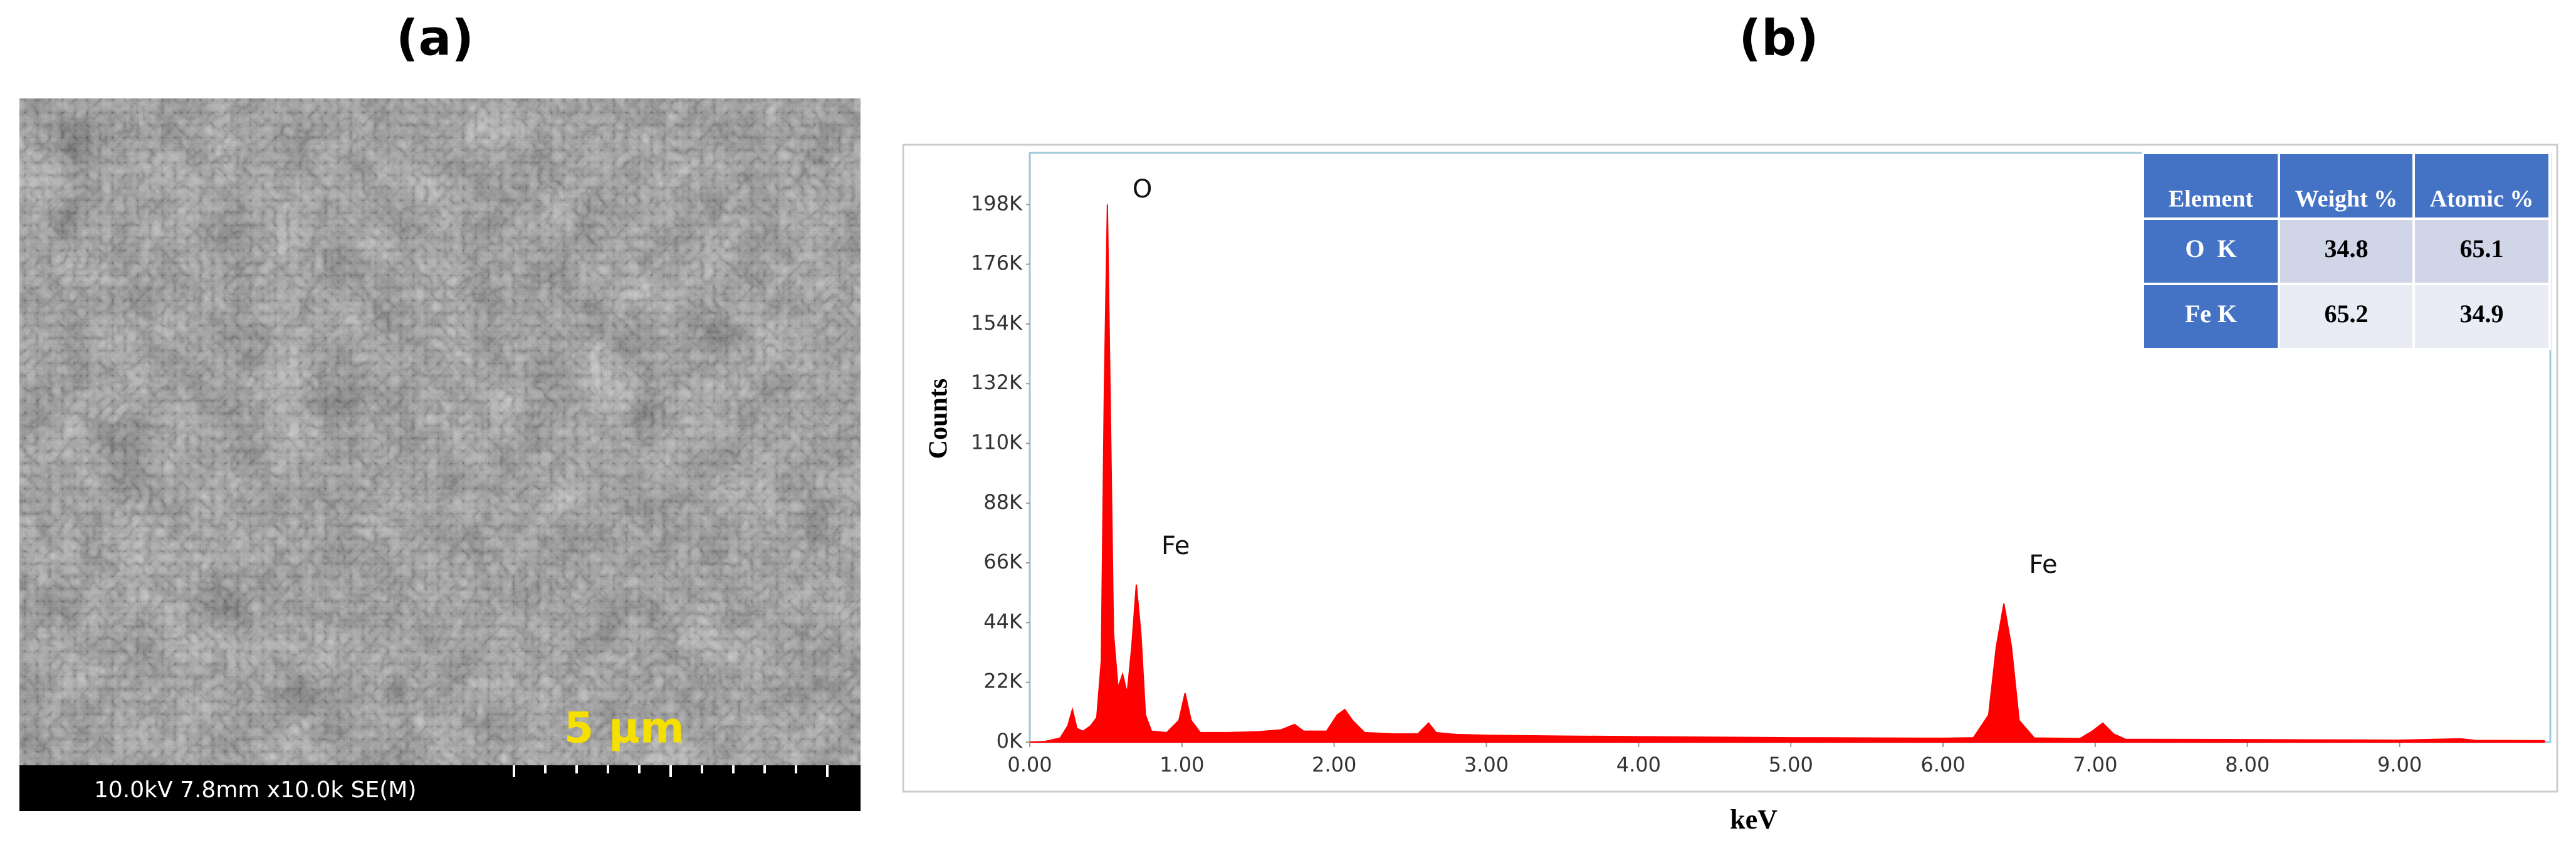  Describe the element at coordinates (1334, 765) in the screenshot. I see `x-tick-label: 2.00` at that location.